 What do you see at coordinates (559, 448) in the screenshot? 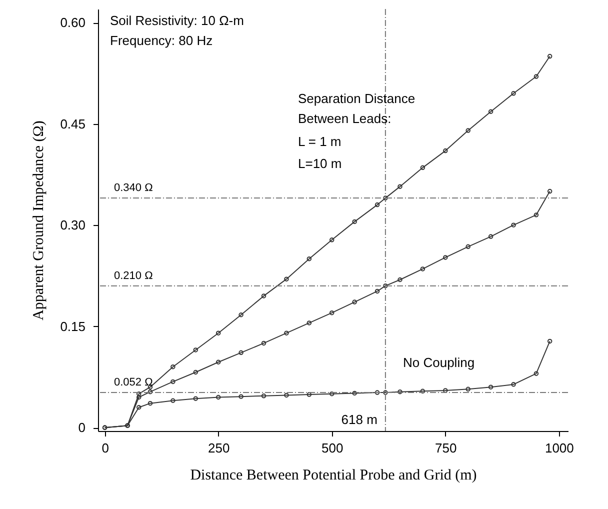
I see `x-tick-label: 1000` at bounding box center [559, 448].